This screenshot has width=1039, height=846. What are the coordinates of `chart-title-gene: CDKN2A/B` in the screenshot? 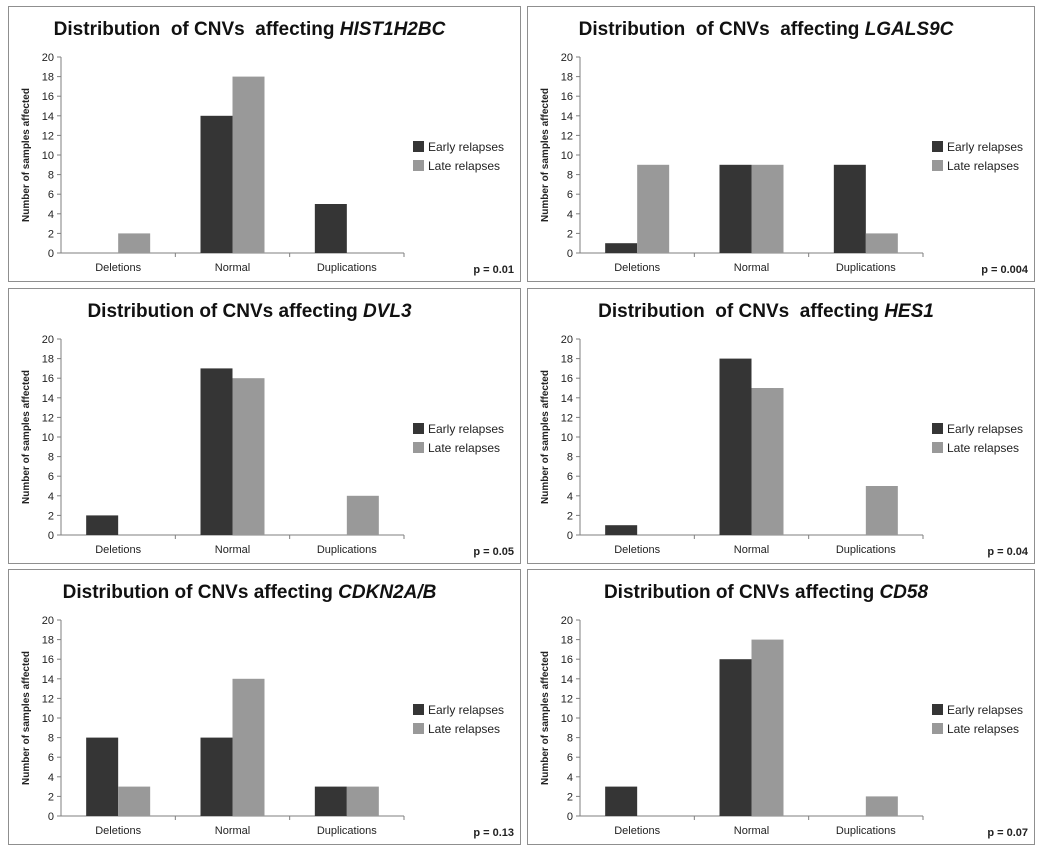 It's located at (387, 592).